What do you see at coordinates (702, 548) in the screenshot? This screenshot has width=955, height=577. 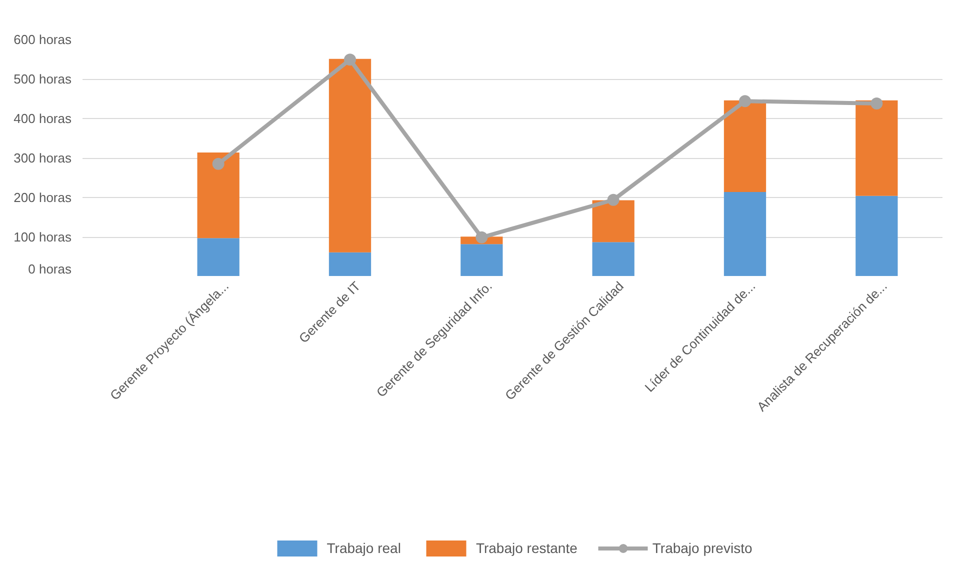 I see `legend-label: Trabajo previsto` at bounding box center [702, 548].